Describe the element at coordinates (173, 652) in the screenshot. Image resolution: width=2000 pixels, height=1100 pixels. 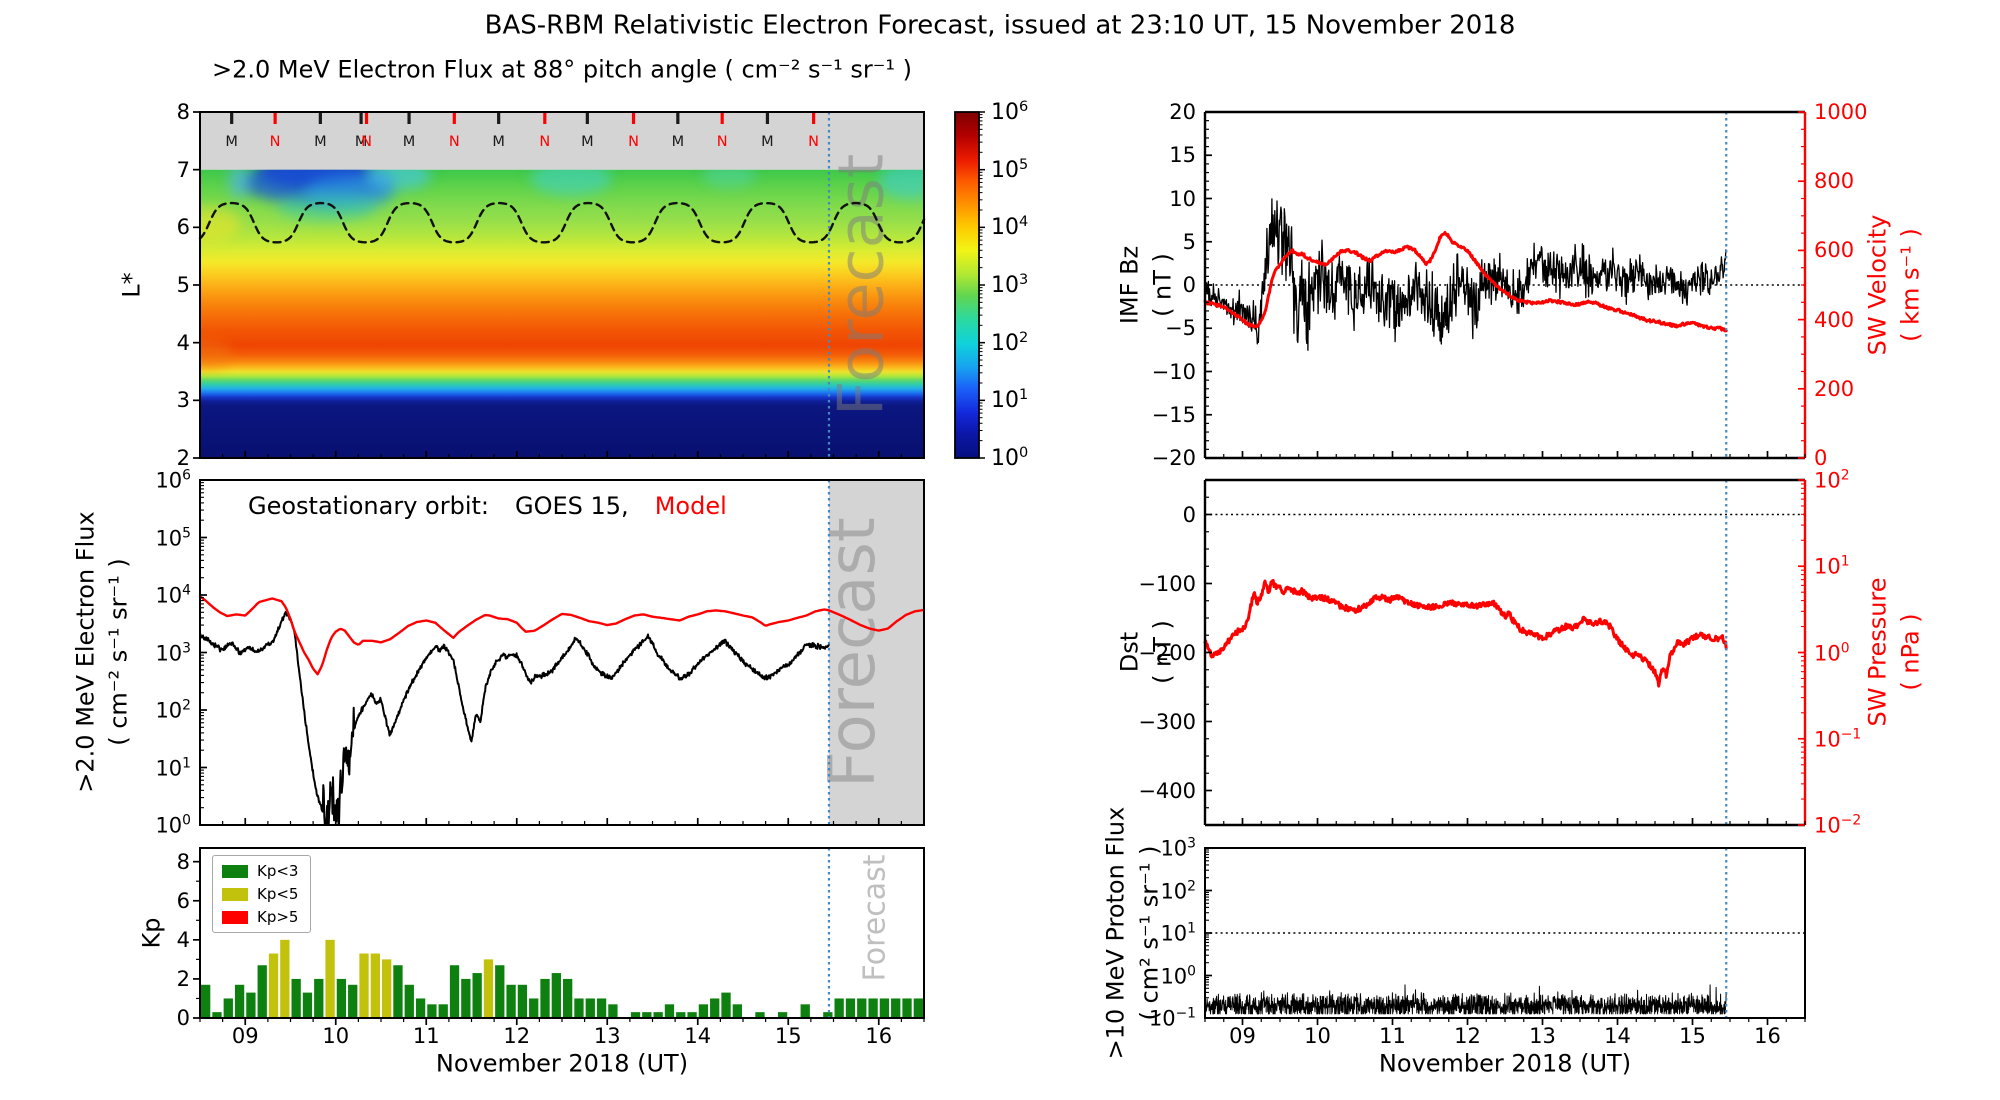
I see `flux-tick-label: 10³` at that location.